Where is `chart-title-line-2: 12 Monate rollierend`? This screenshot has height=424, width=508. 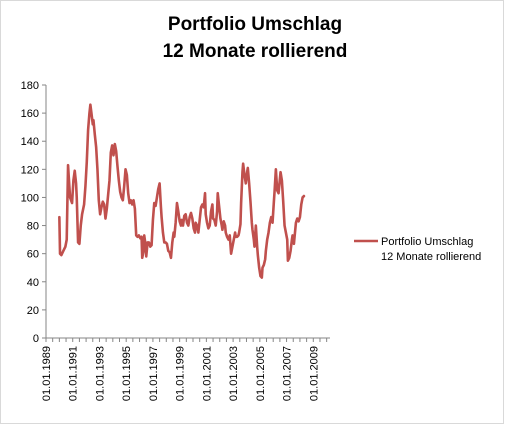
chart-title-line-2: 12 Monate rollierend is located at coordinates (255, 51).